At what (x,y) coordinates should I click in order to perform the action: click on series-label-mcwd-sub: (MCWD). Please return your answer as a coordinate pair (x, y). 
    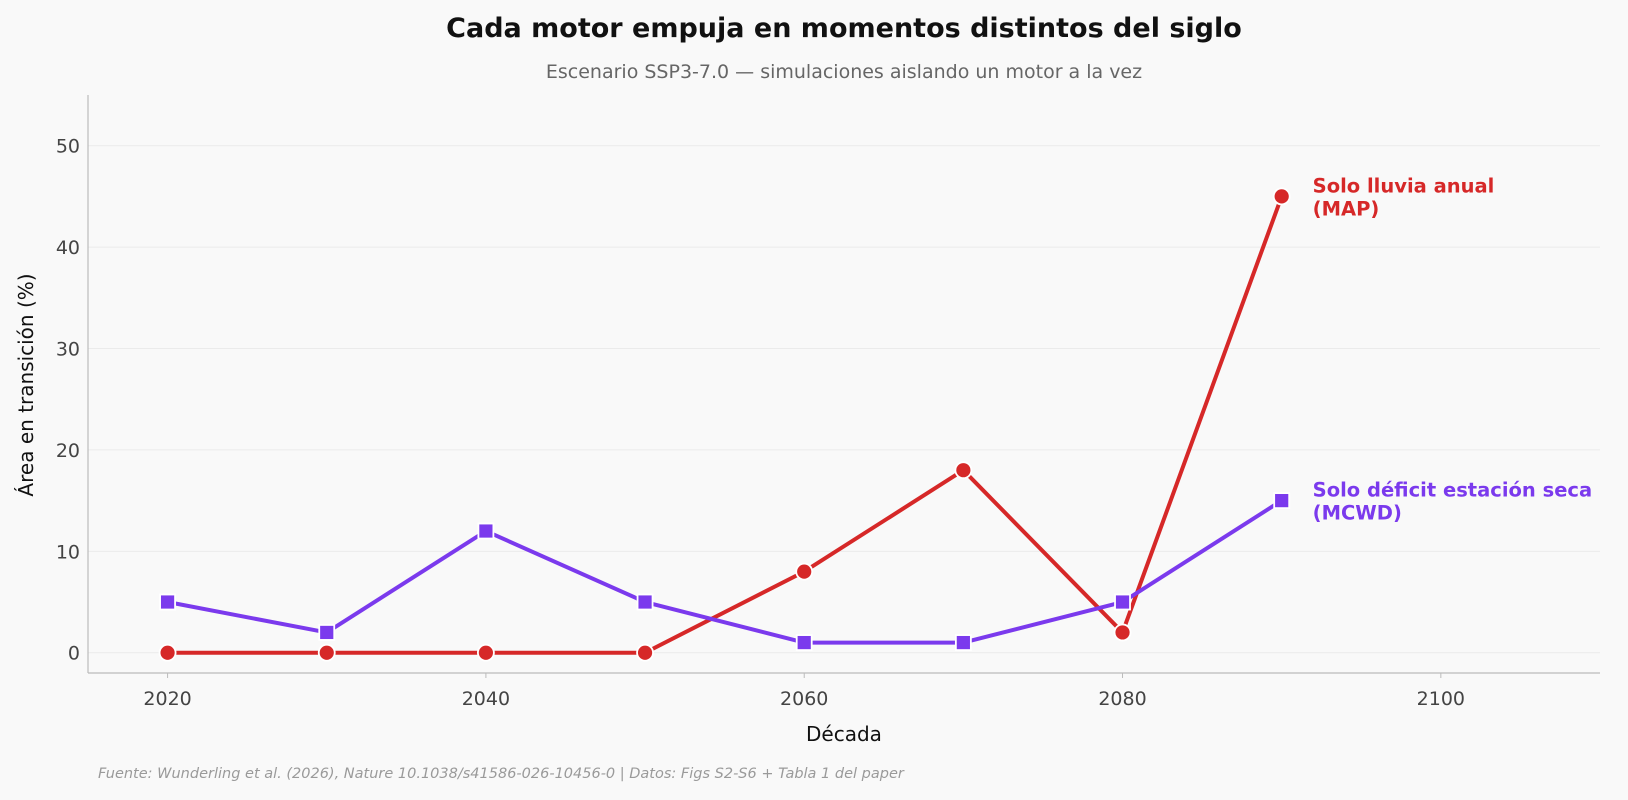
    Looking at the image, I should click on (1357, 513).